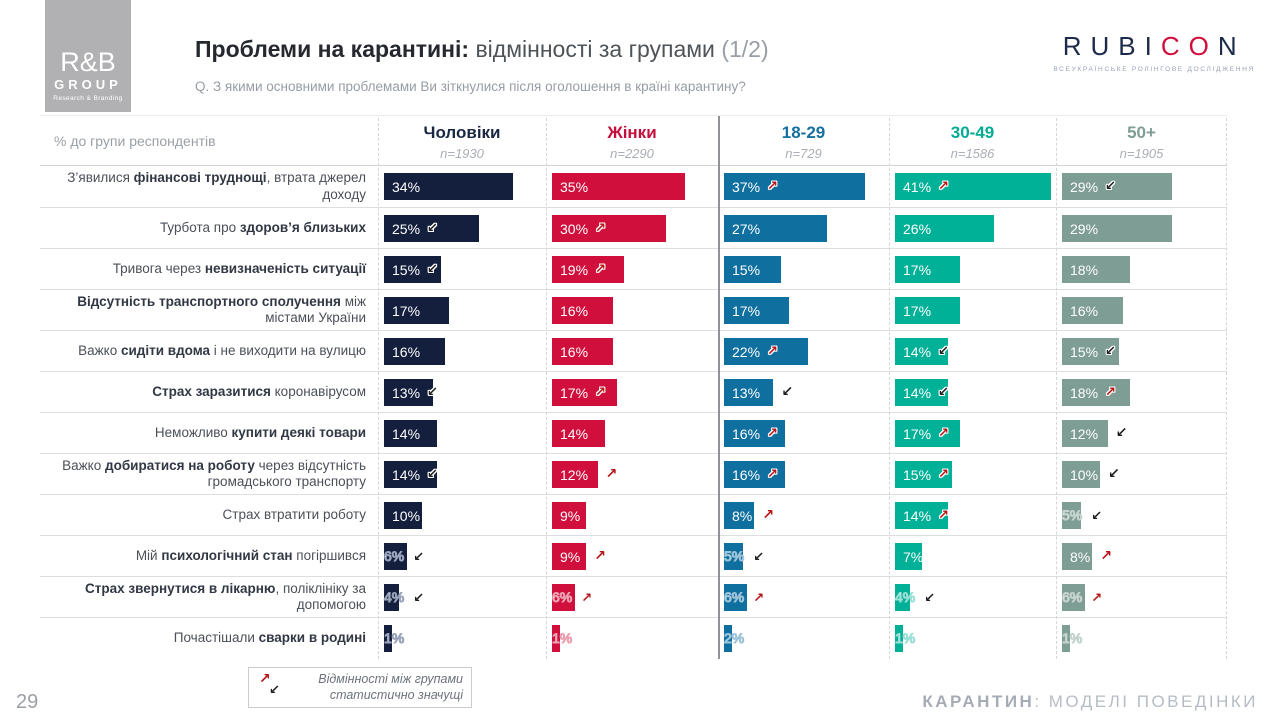  I want to click on rubicon-wordmark: RUBICON, so click(1154, 46).